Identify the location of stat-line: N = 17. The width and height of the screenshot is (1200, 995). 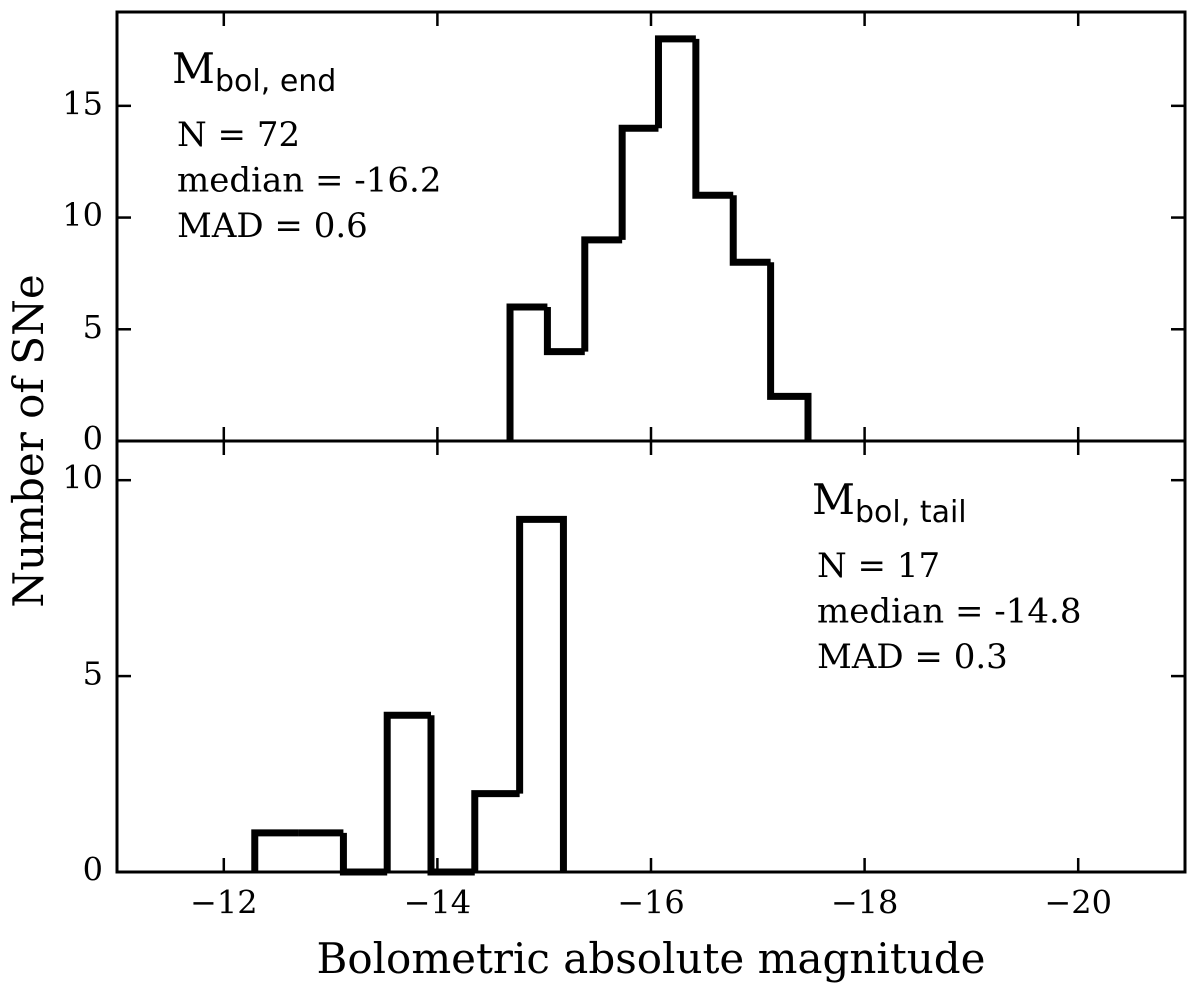
(878, 566).